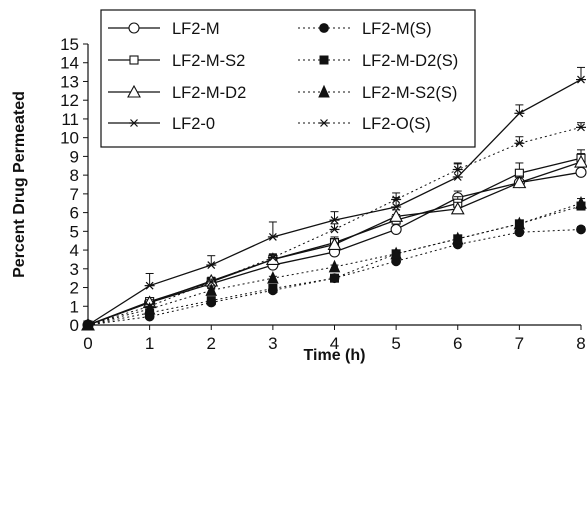  Describe the element at coordinates (177, 93) in the screenshot. I see `legend-item: LF2-M-D2` at that location.